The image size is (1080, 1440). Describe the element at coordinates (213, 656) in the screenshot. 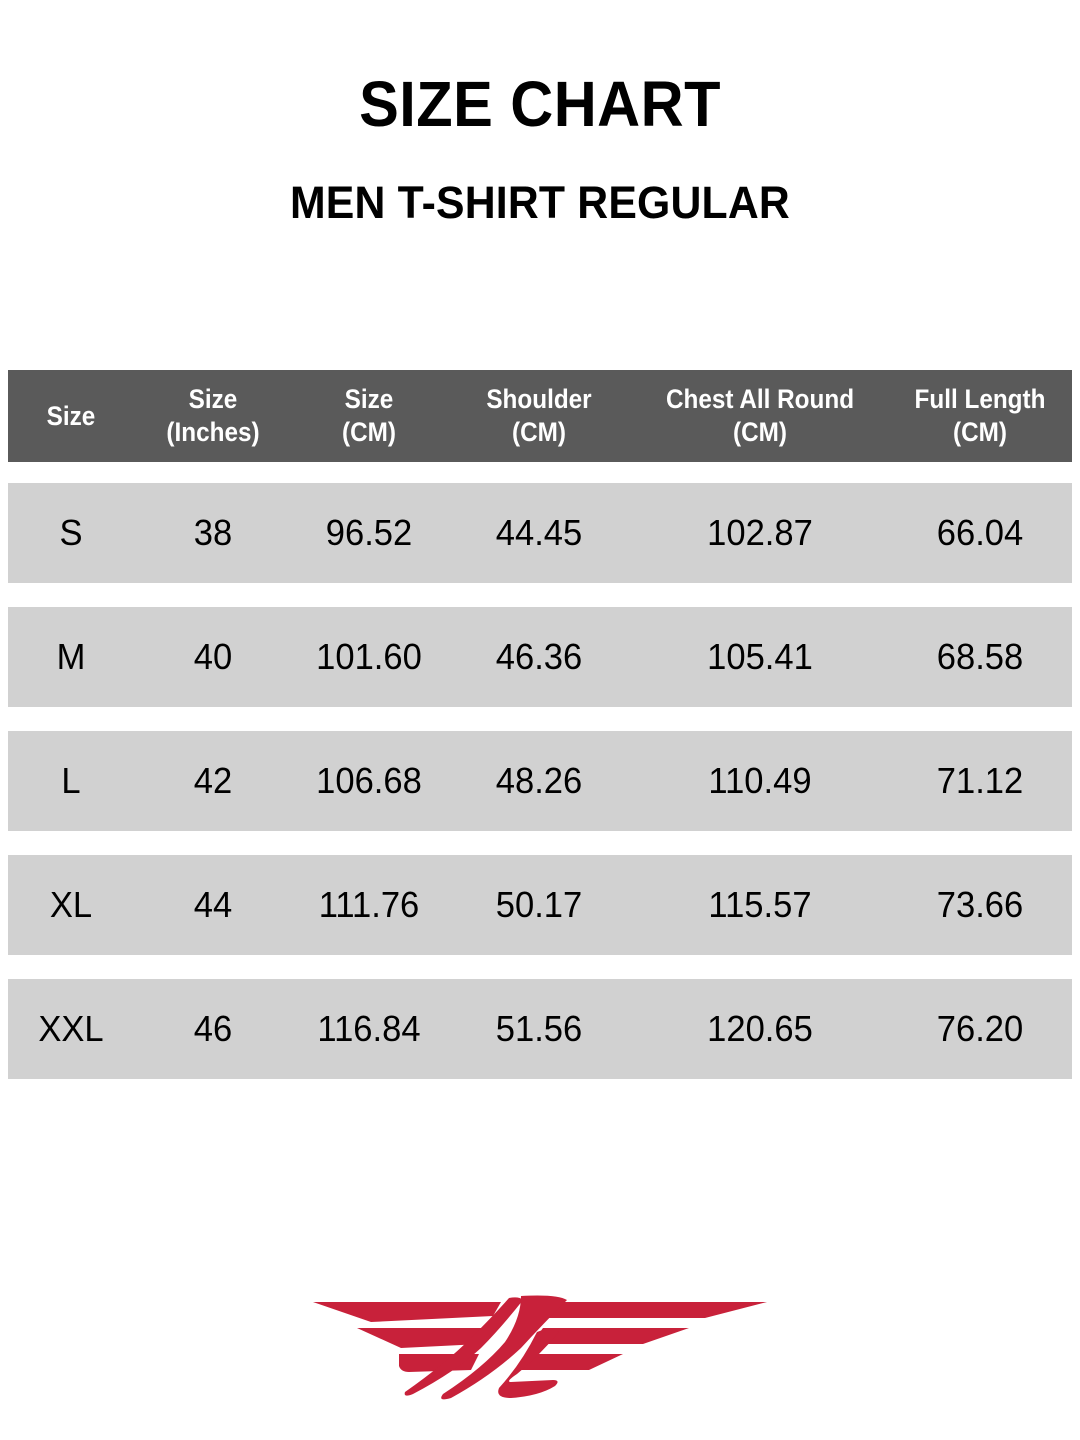

I see `cell-size-inches: 40` at that location.